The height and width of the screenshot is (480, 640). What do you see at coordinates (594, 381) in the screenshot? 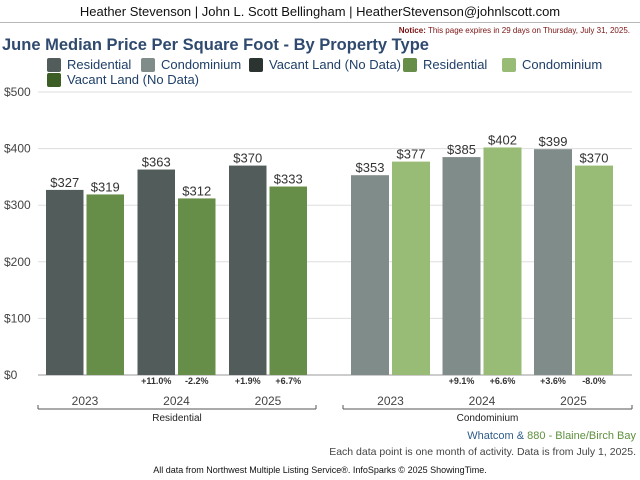
I see `change-label: -8.0%` at bounding box center [594, 381].